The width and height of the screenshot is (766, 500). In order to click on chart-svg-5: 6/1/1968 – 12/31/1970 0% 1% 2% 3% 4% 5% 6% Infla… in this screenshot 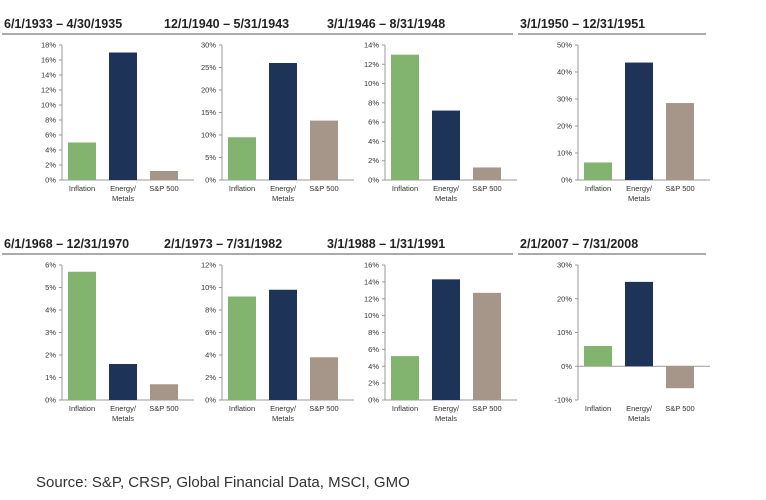, I will do `click(98, 330)`.